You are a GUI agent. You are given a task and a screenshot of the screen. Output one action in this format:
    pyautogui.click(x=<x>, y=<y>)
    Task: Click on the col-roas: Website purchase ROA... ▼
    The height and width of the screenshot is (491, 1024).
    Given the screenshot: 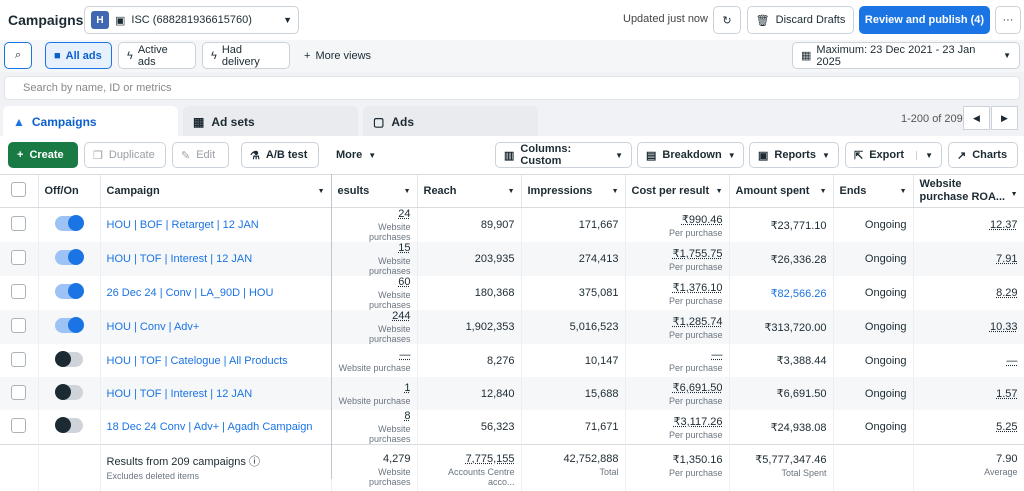 What is the action you would take?
    pyautogui.click(x=968, y=191)
    